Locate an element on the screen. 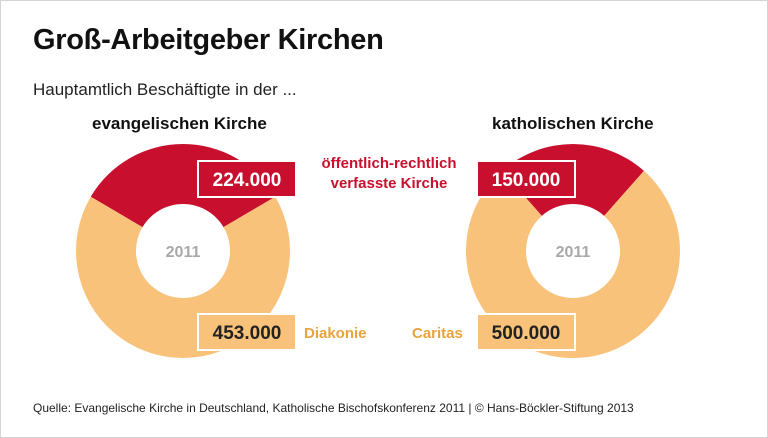  evangelisch-segment-public-church-badge is located at coordinates (247, 179).